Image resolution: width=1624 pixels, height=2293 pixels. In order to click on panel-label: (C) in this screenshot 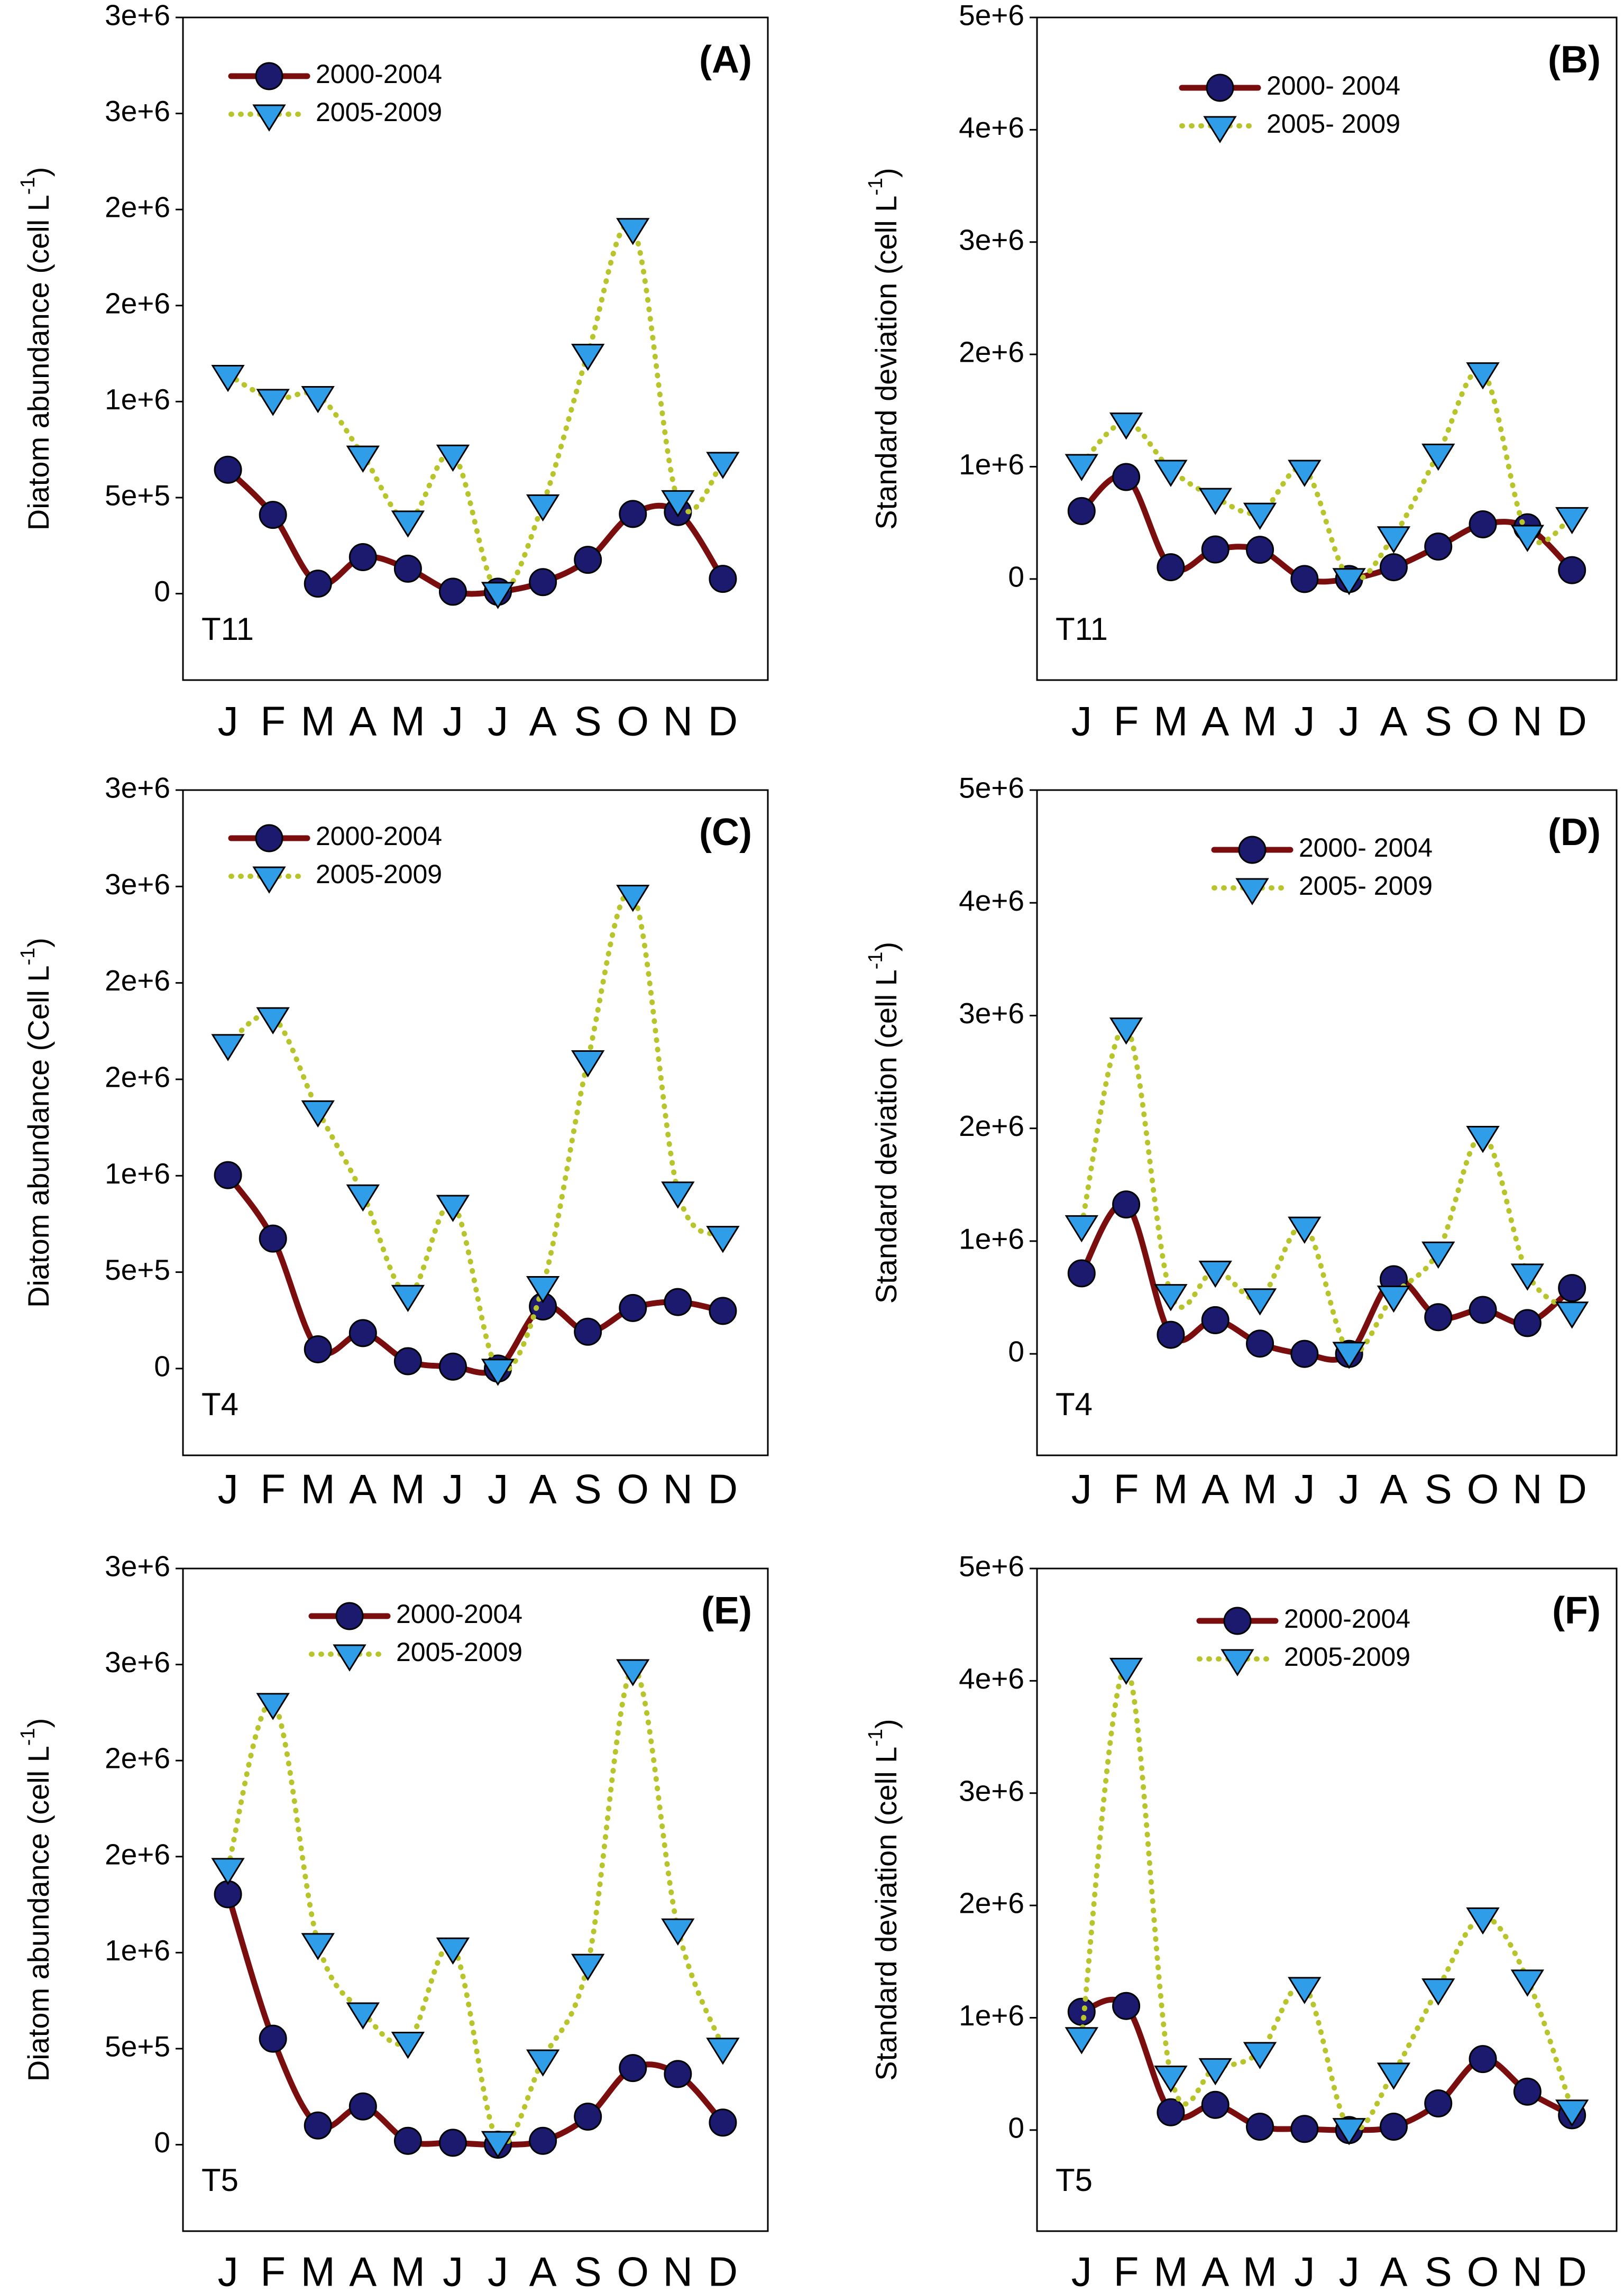, I will do `click(725, 833)`.